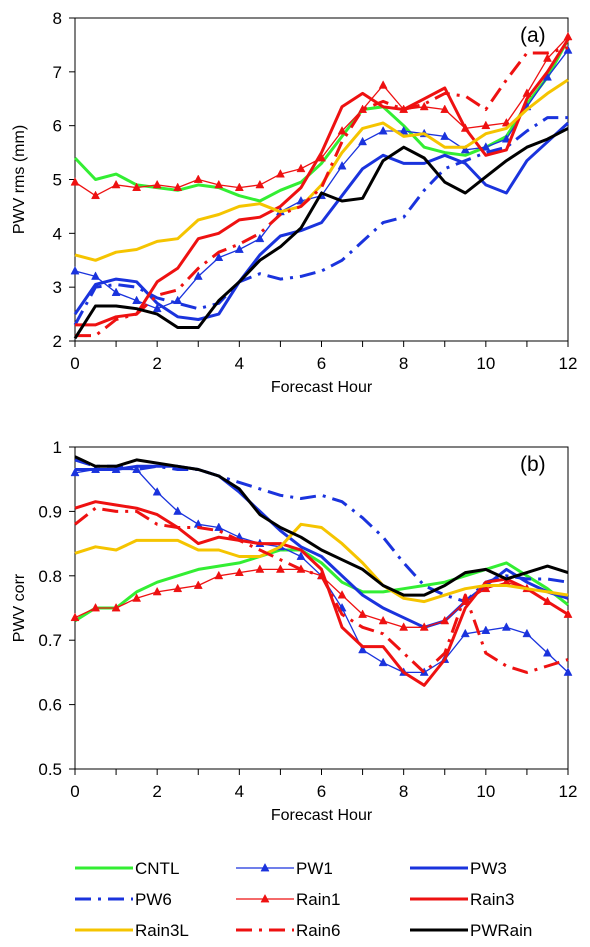 This screenshot has height=947, width=590. What do you see at coordinates (318, 899) in the screenshot?
I see `legend-label: Rain1` at bounding box center [318, 899].